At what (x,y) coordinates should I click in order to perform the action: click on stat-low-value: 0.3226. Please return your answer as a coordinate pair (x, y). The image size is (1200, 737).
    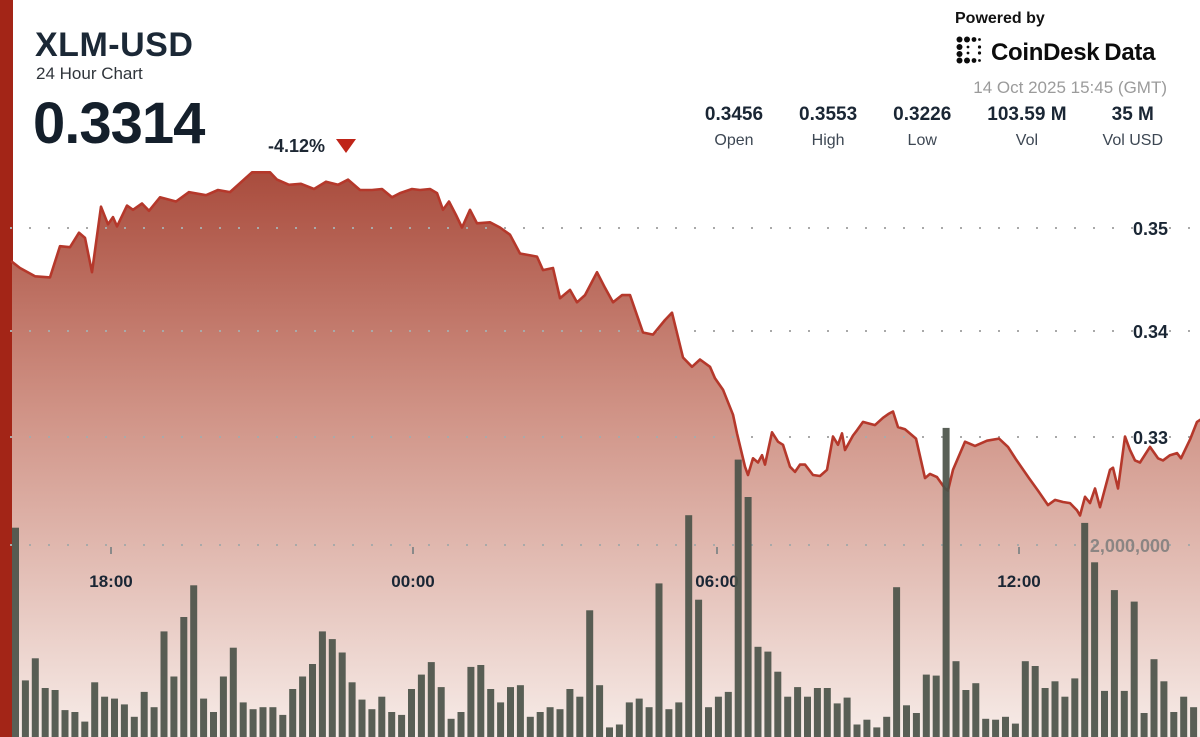
    Looking at the image, I should click on (922, 114).